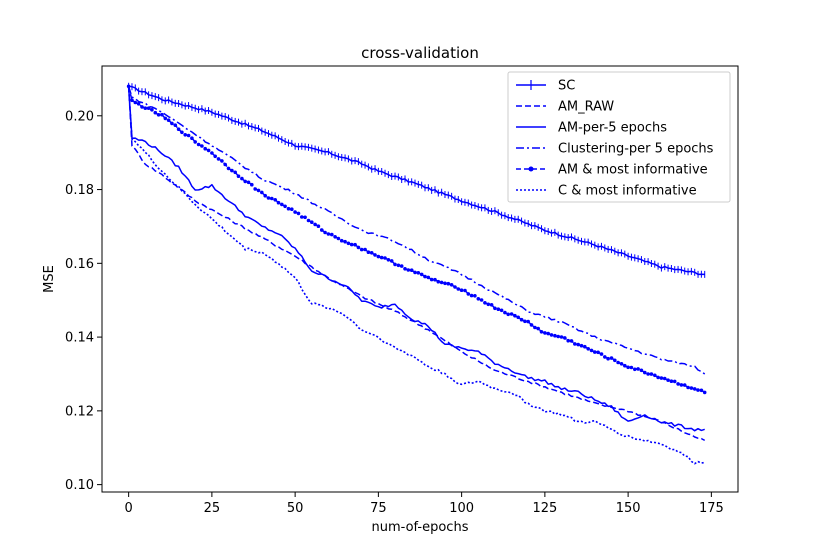  Describe the element at coordinates (420, 53) in the screenshot. I see `chart-title: cross-validation` at that location.